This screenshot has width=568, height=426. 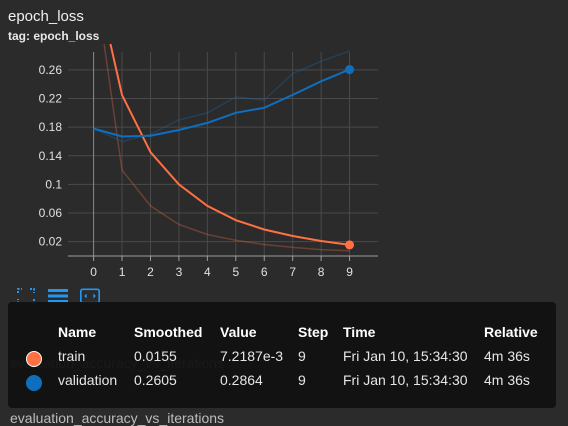 What do you see at coordinates (58, 296) in the screenshot?
I see `toggle-log-icon` at bounding box center [58, 296].